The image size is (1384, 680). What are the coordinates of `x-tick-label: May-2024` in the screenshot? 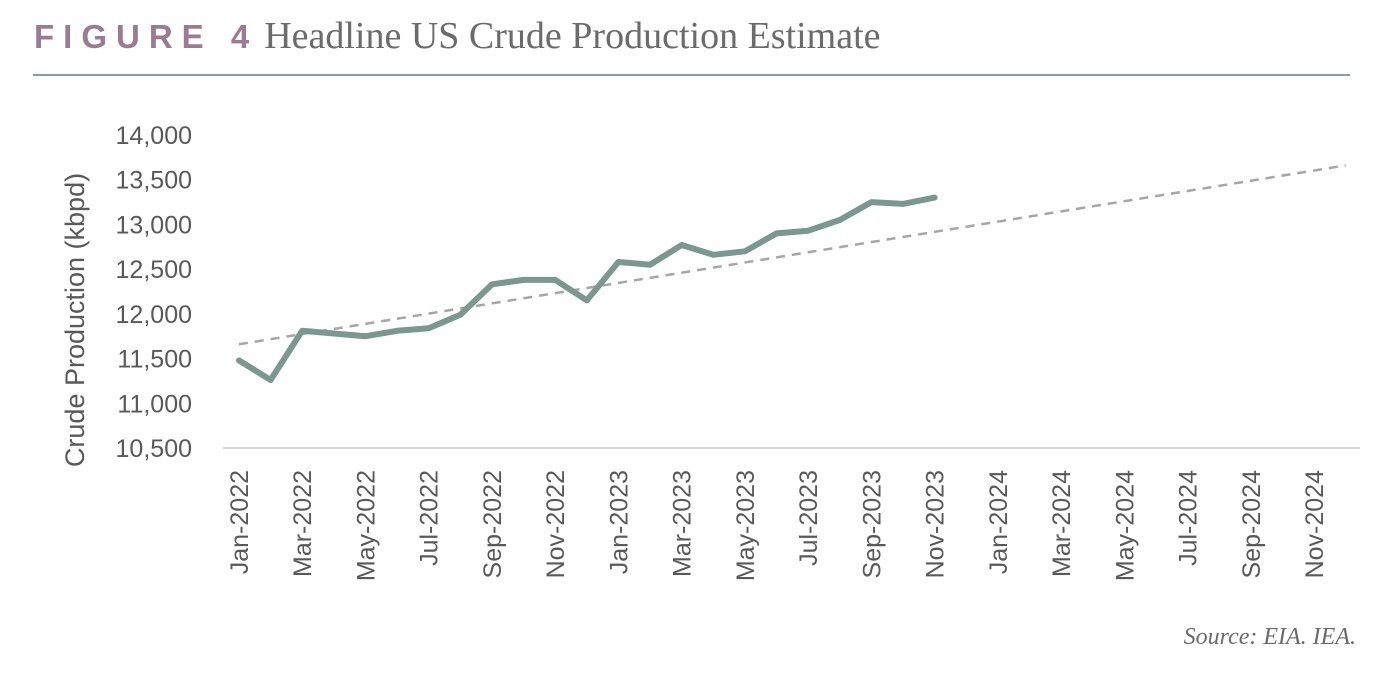 It's located at (1125, 525).